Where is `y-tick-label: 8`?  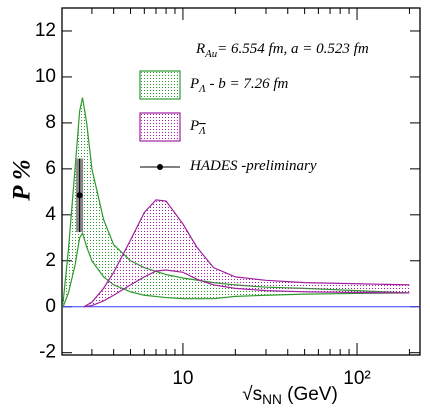 y-tick-label: 8 is located at coordinates (50, 122).